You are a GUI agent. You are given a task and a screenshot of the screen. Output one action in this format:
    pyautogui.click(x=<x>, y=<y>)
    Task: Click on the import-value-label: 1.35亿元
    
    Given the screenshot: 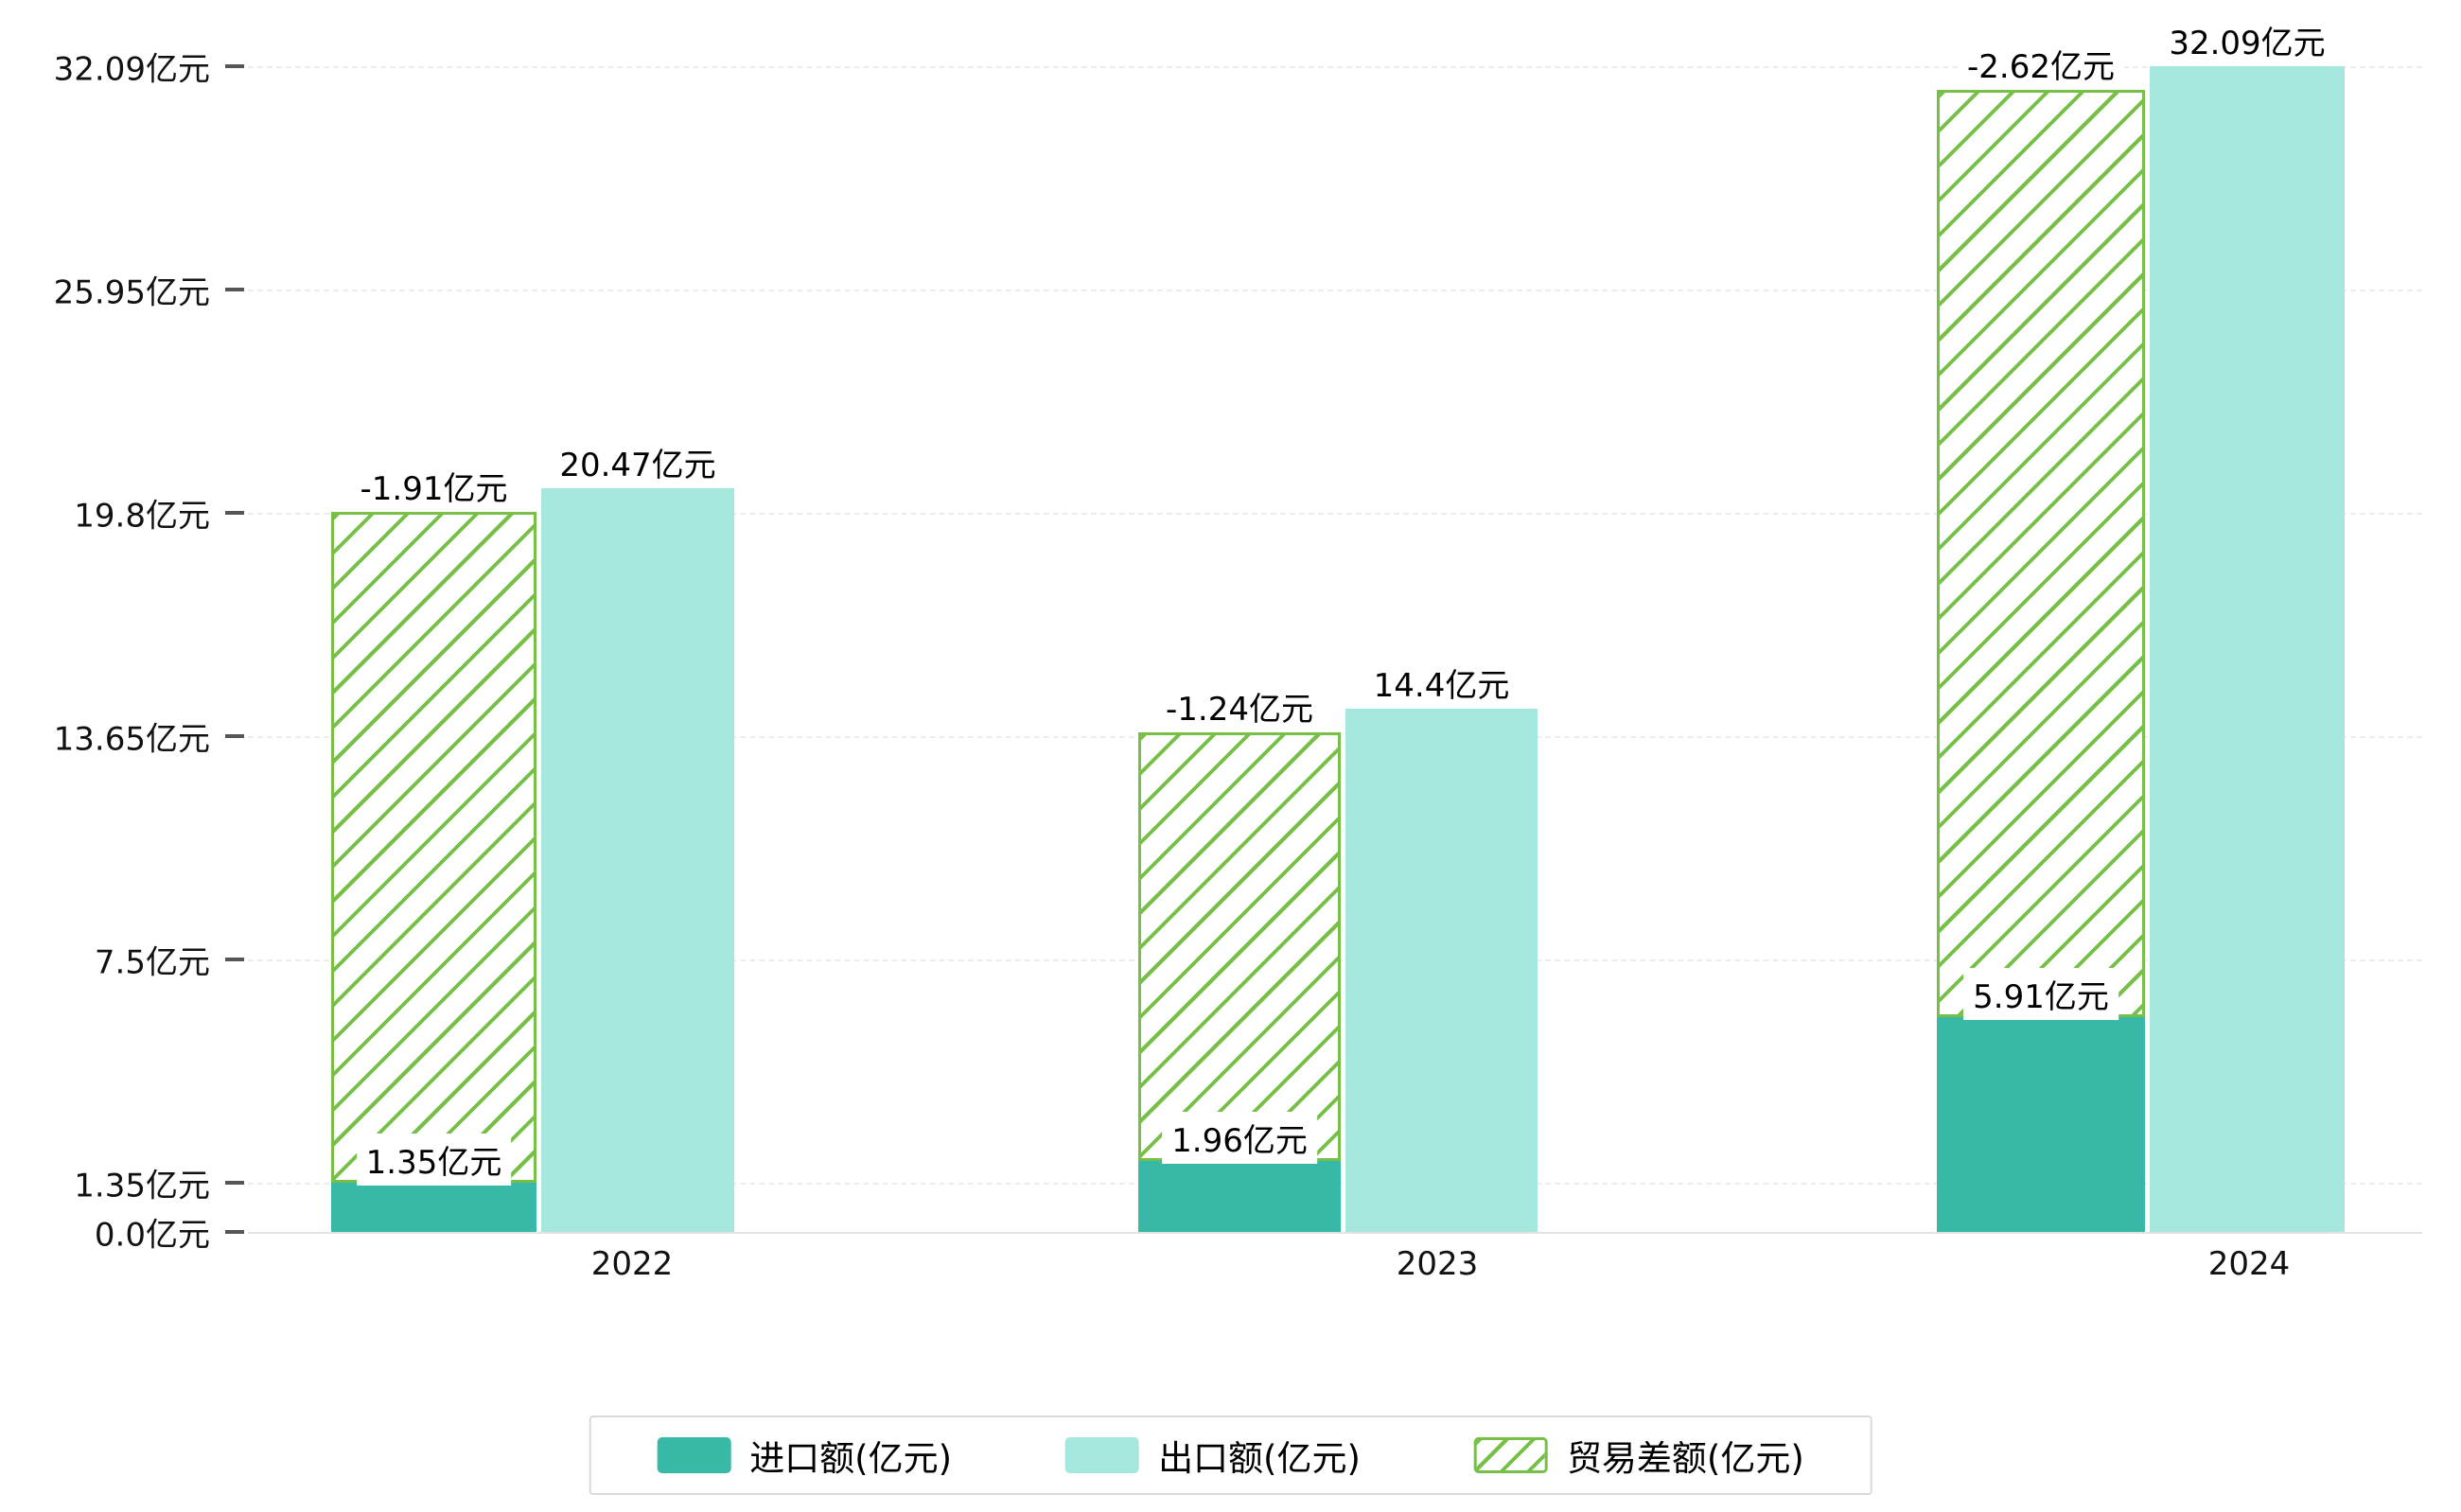 What is the action you would take?
    pyautogui.click(x=434, y=1160)
    